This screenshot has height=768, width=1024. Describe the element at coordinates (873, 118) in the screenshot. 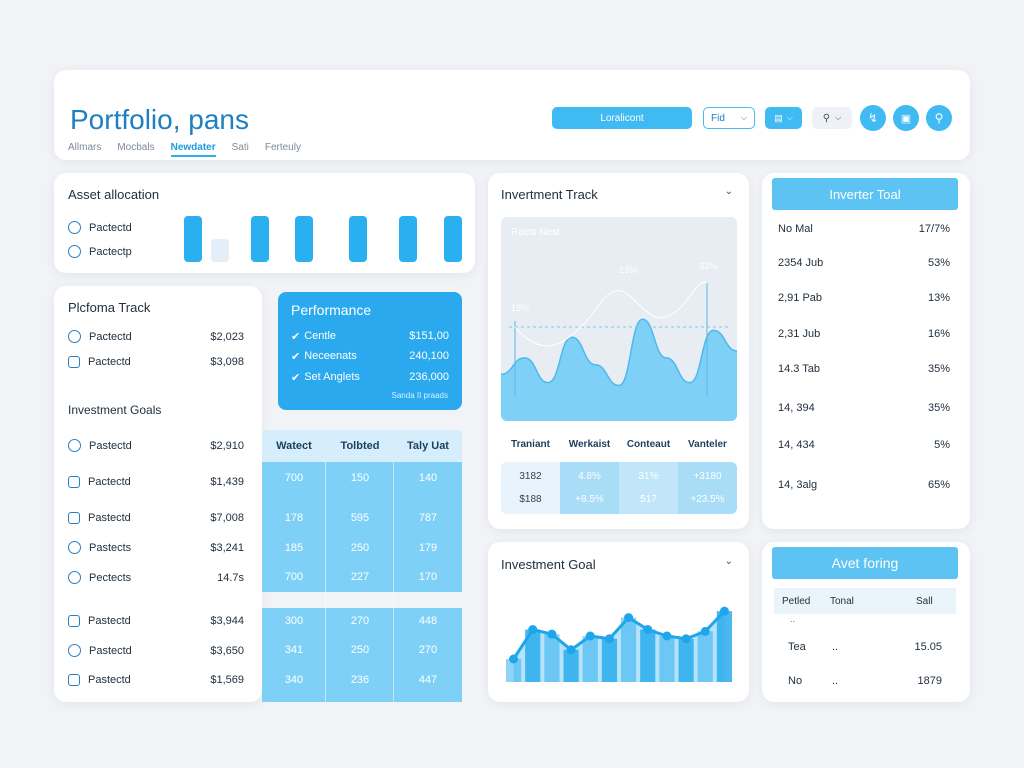

I see `bolt-button: ↯` at that location.